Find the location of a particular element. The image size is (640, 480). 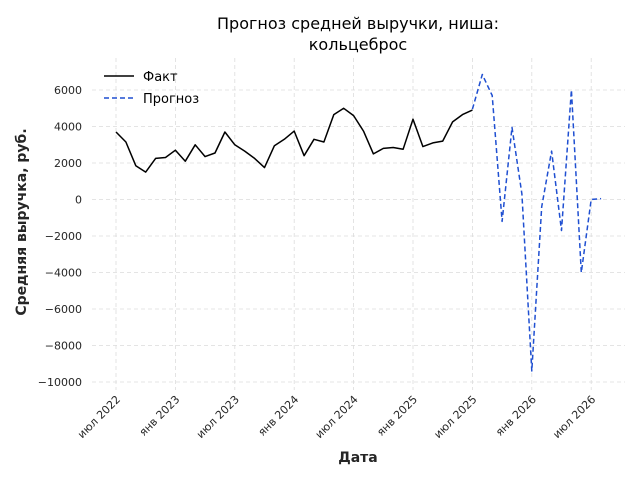

series-line-forecast is located at coordinates (536, 222).